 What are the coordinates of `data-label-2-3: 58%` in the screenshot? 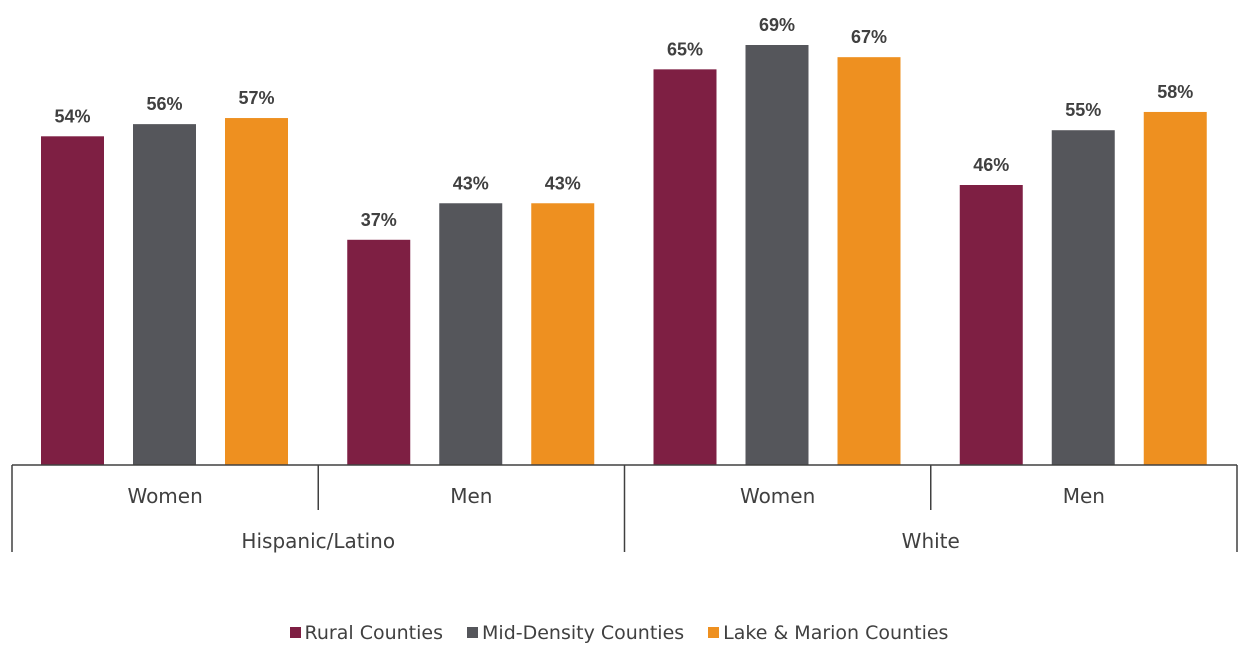 It's located at (1175, 92).